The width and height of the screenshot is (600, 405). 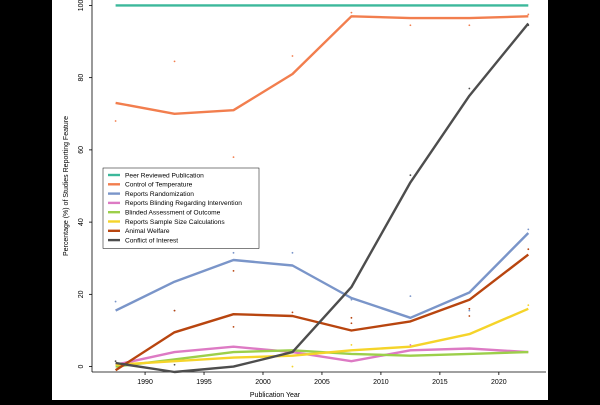 I want to click on y-tick-label: 80, so click(x=81, y=78).